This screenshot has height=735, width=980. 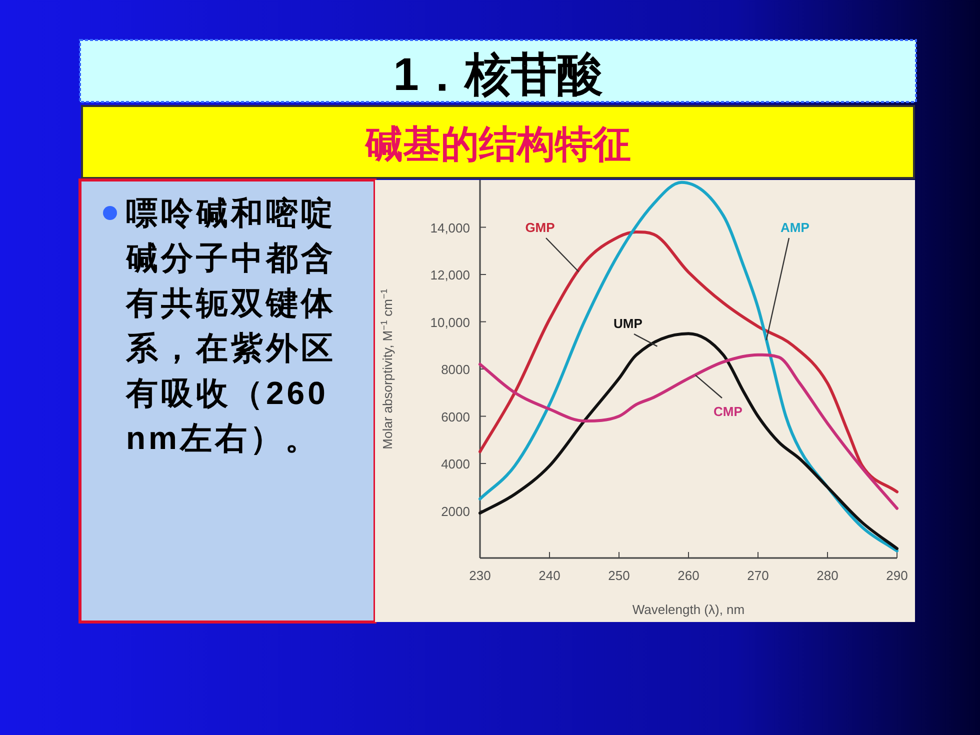 What do you see at coordinates (455, 511) in the screenshot?
I see `y-tick-label: 2000` at bounding box center [455, 511].